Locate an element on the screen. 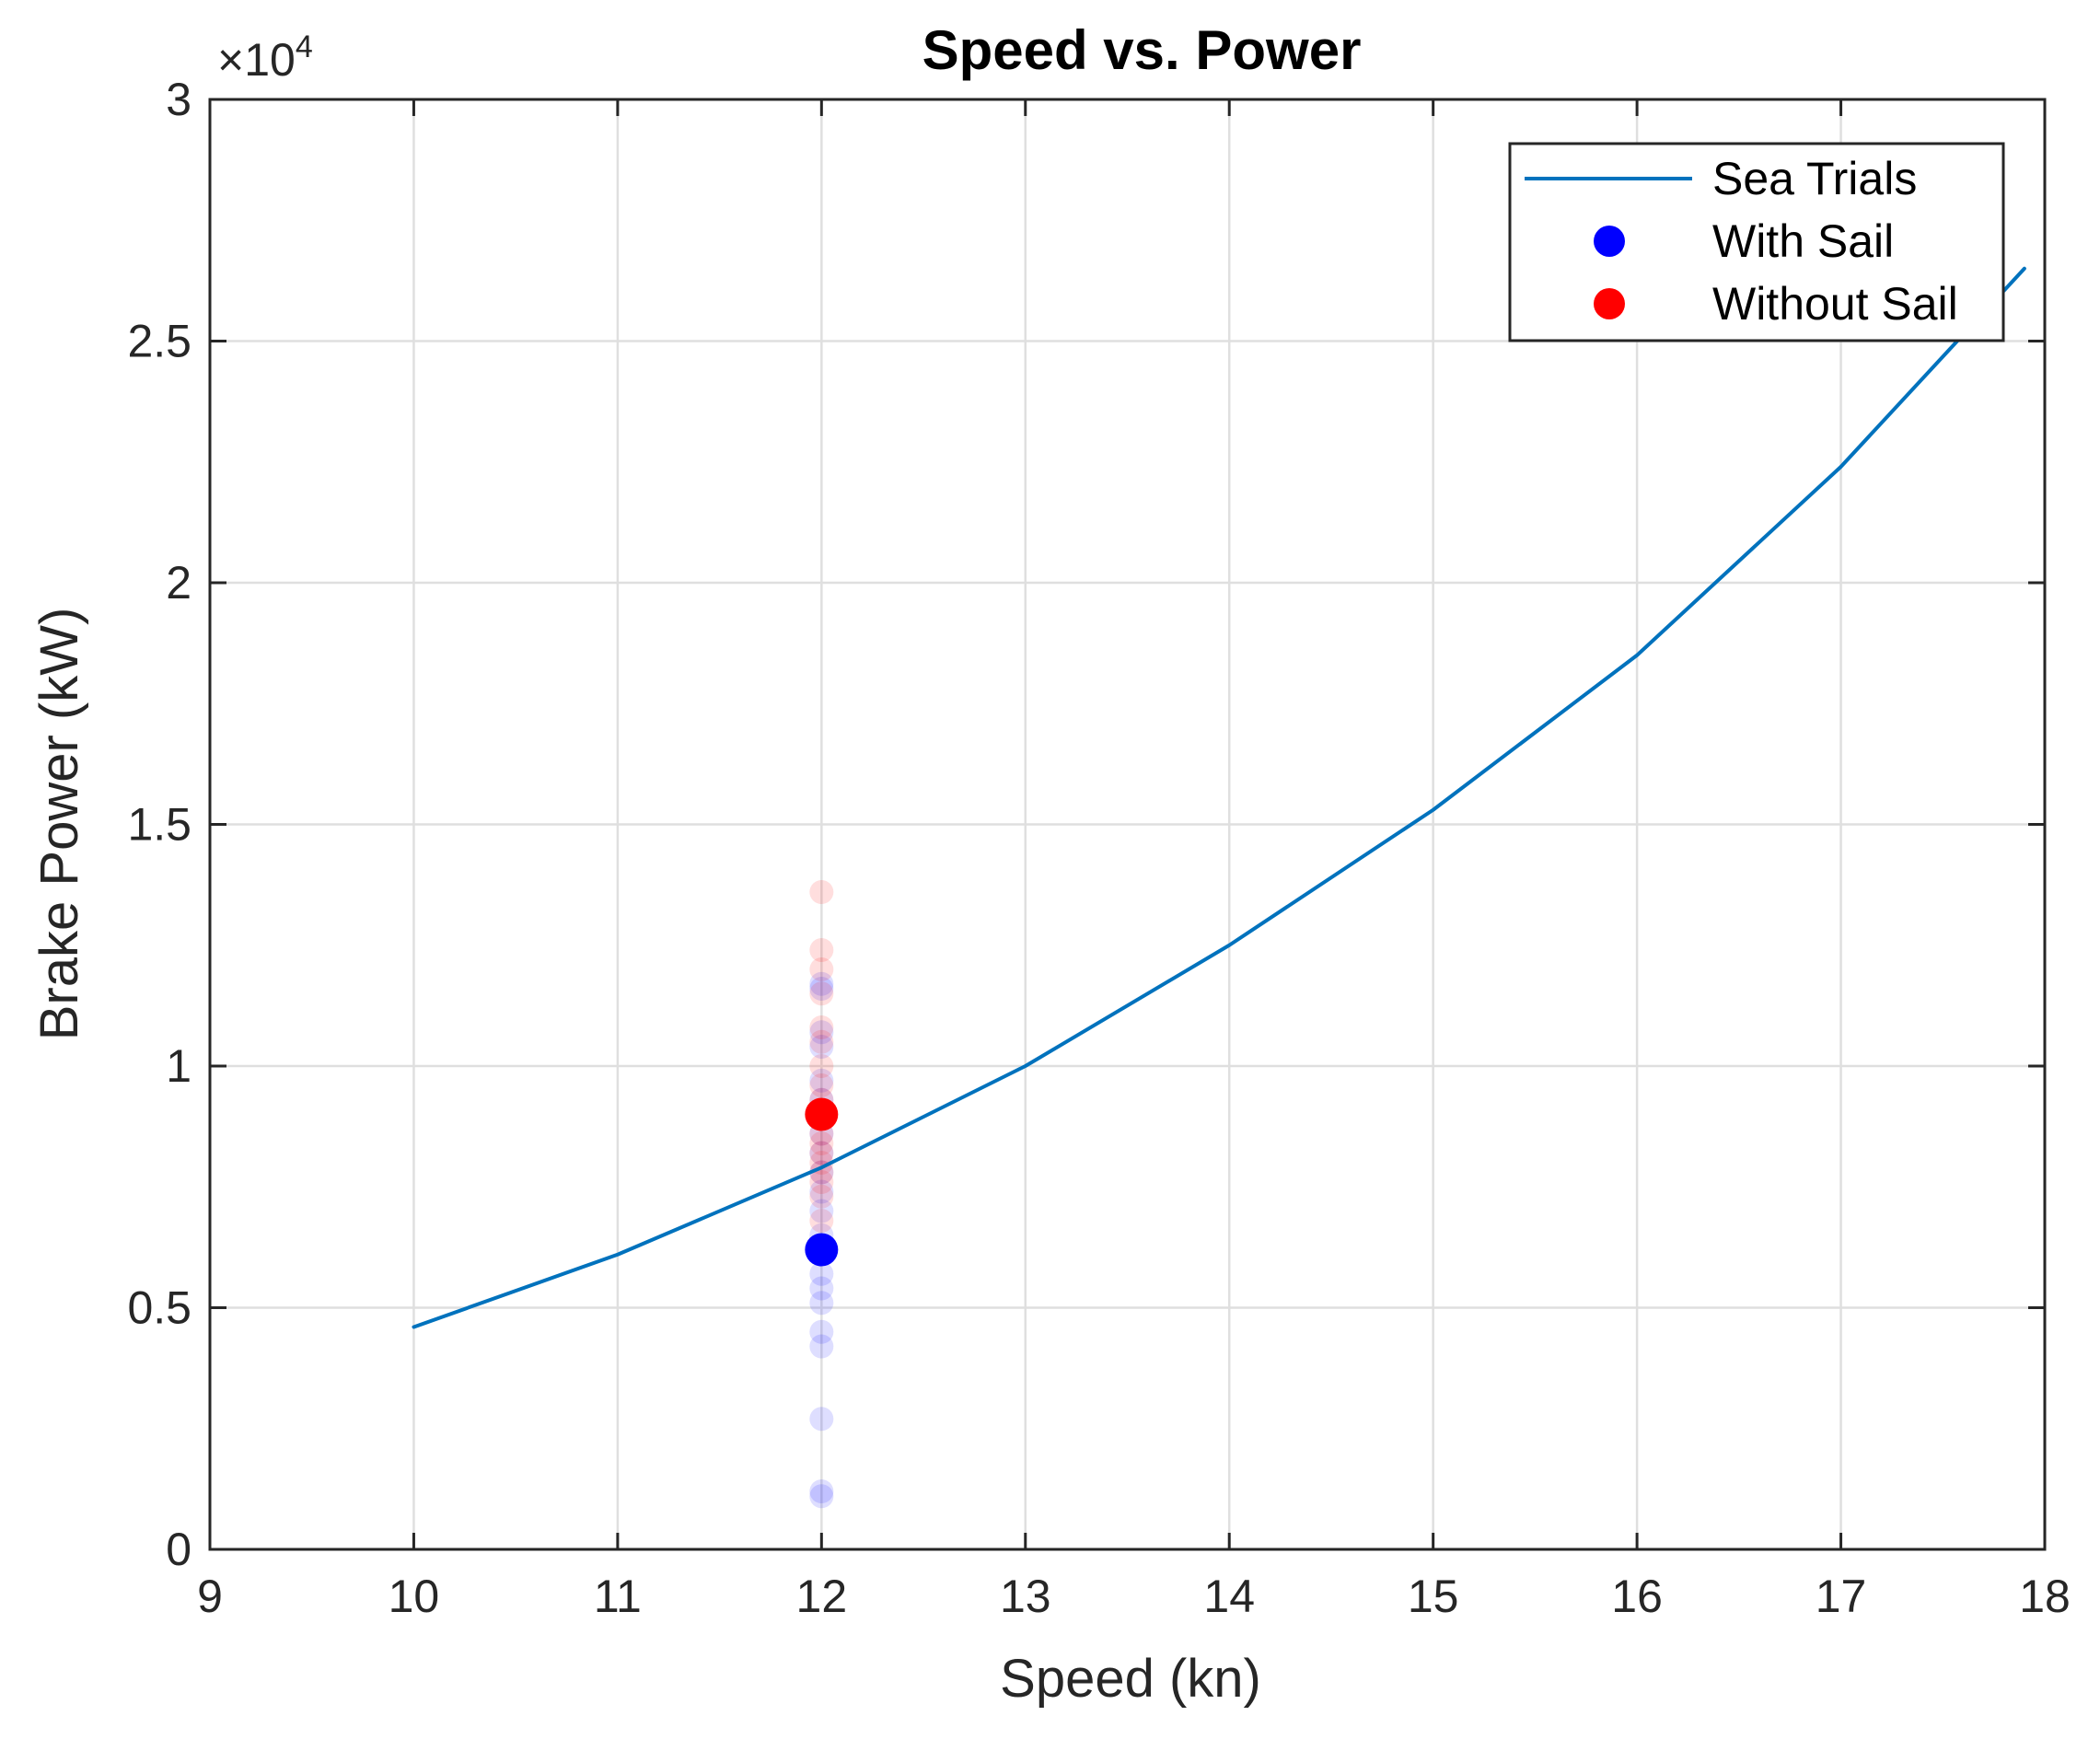 This screenshot has height=1739, width=2100. y-tick-label: 1.5 is located at coordinates (159, 825).